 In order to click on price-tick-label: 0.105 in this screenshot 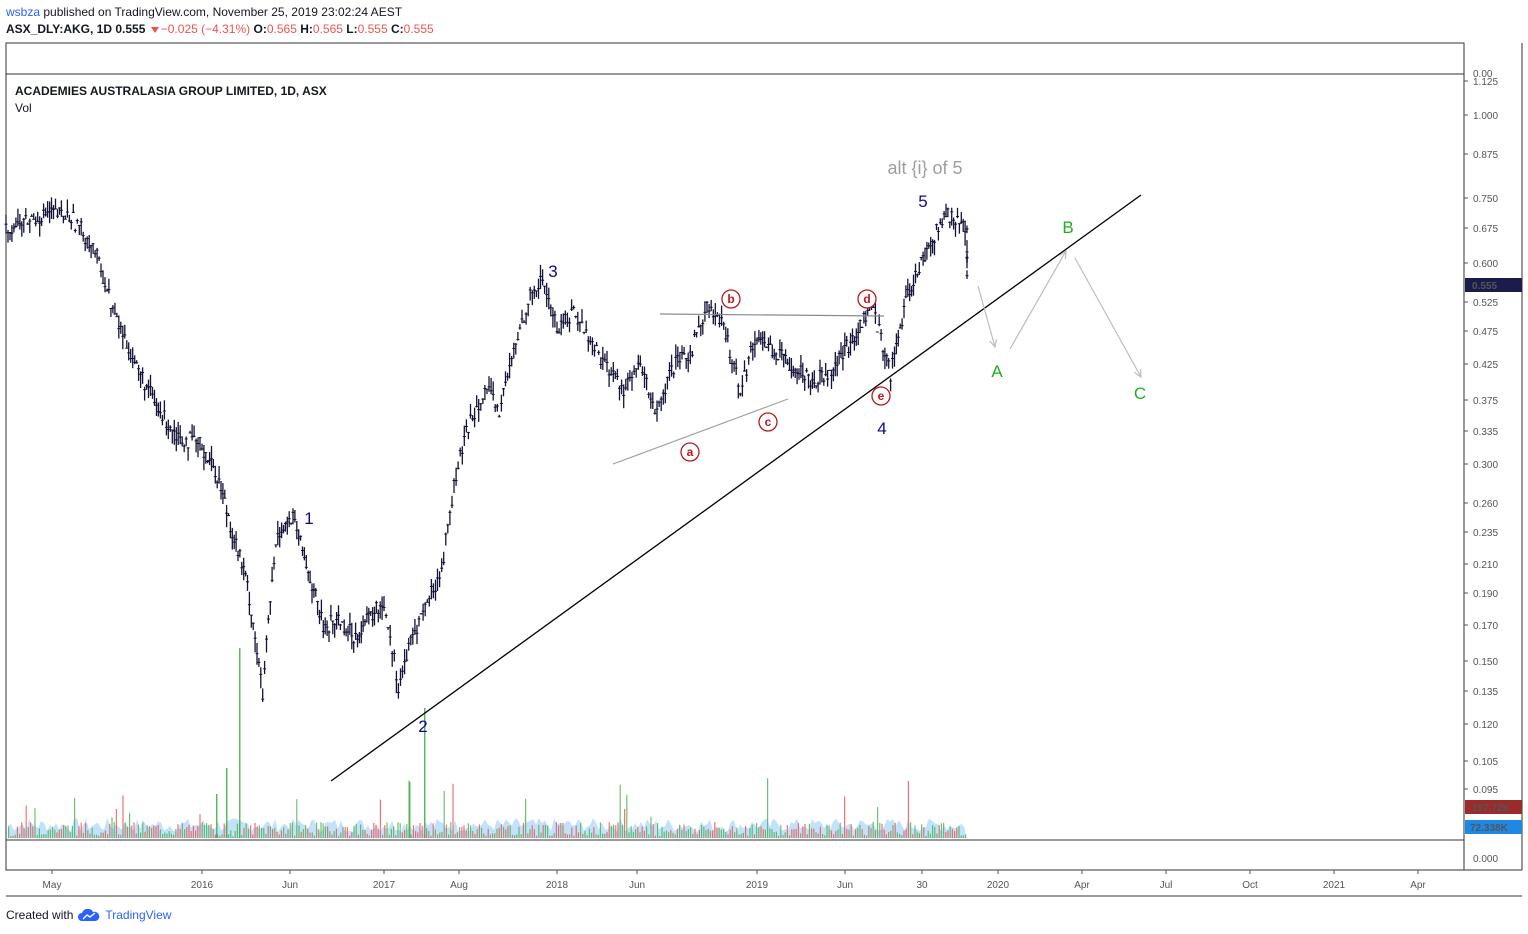, I will do `click(1485, 762)`.